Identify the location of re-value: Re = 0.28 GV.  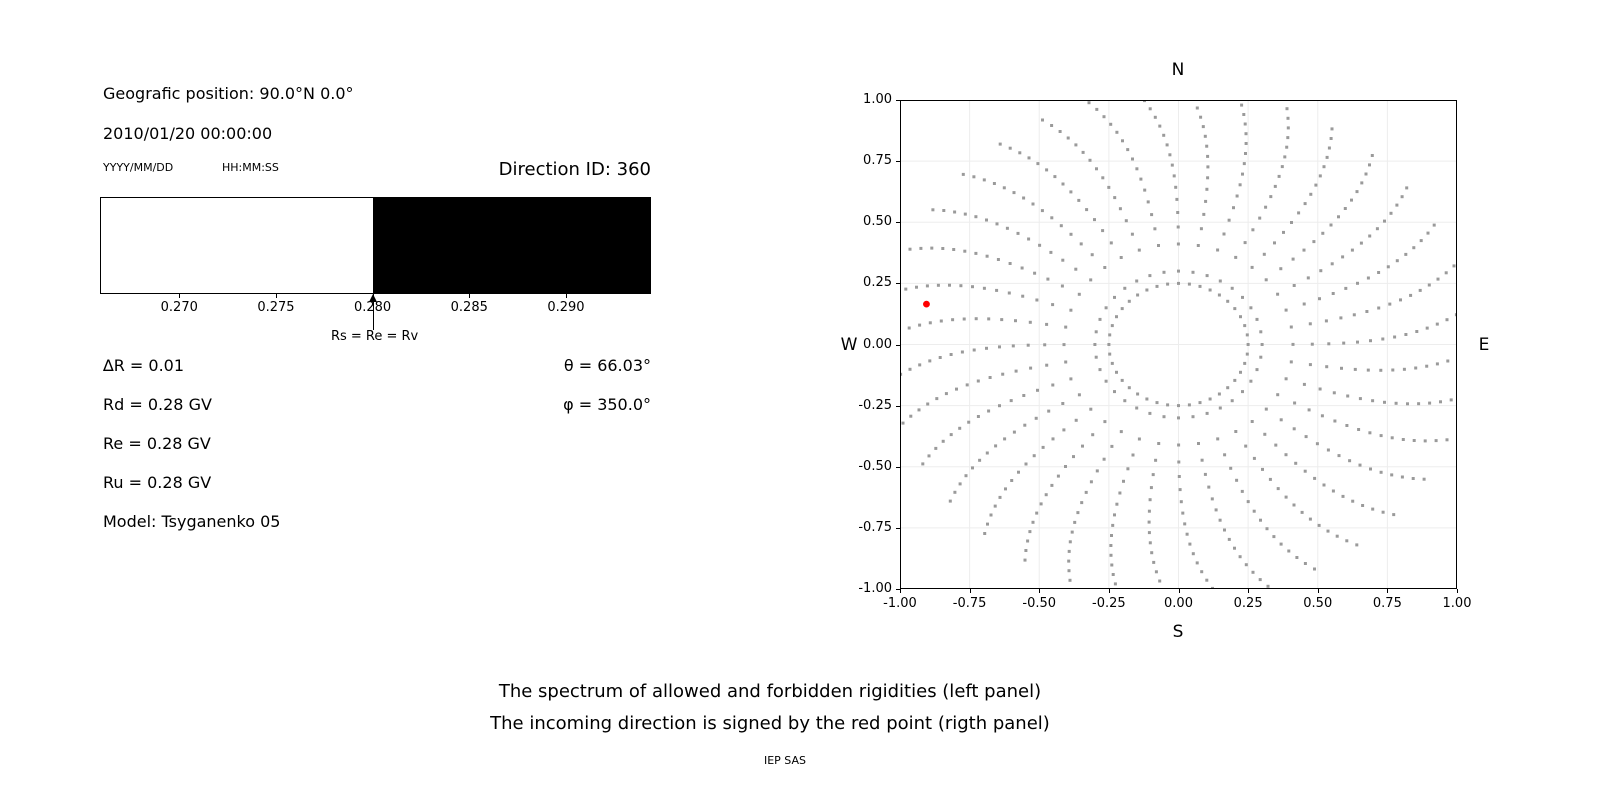
(157, 443).